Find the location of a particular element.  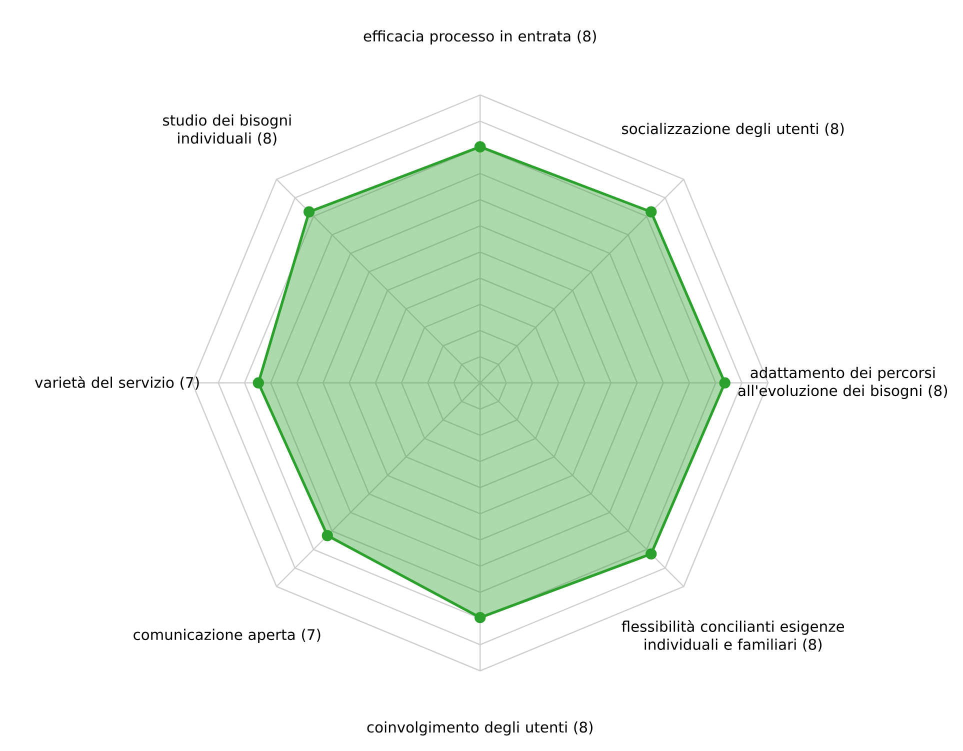

spoke-label: studio dei bisogni individuali (8) is located at coordinates (227, 130).